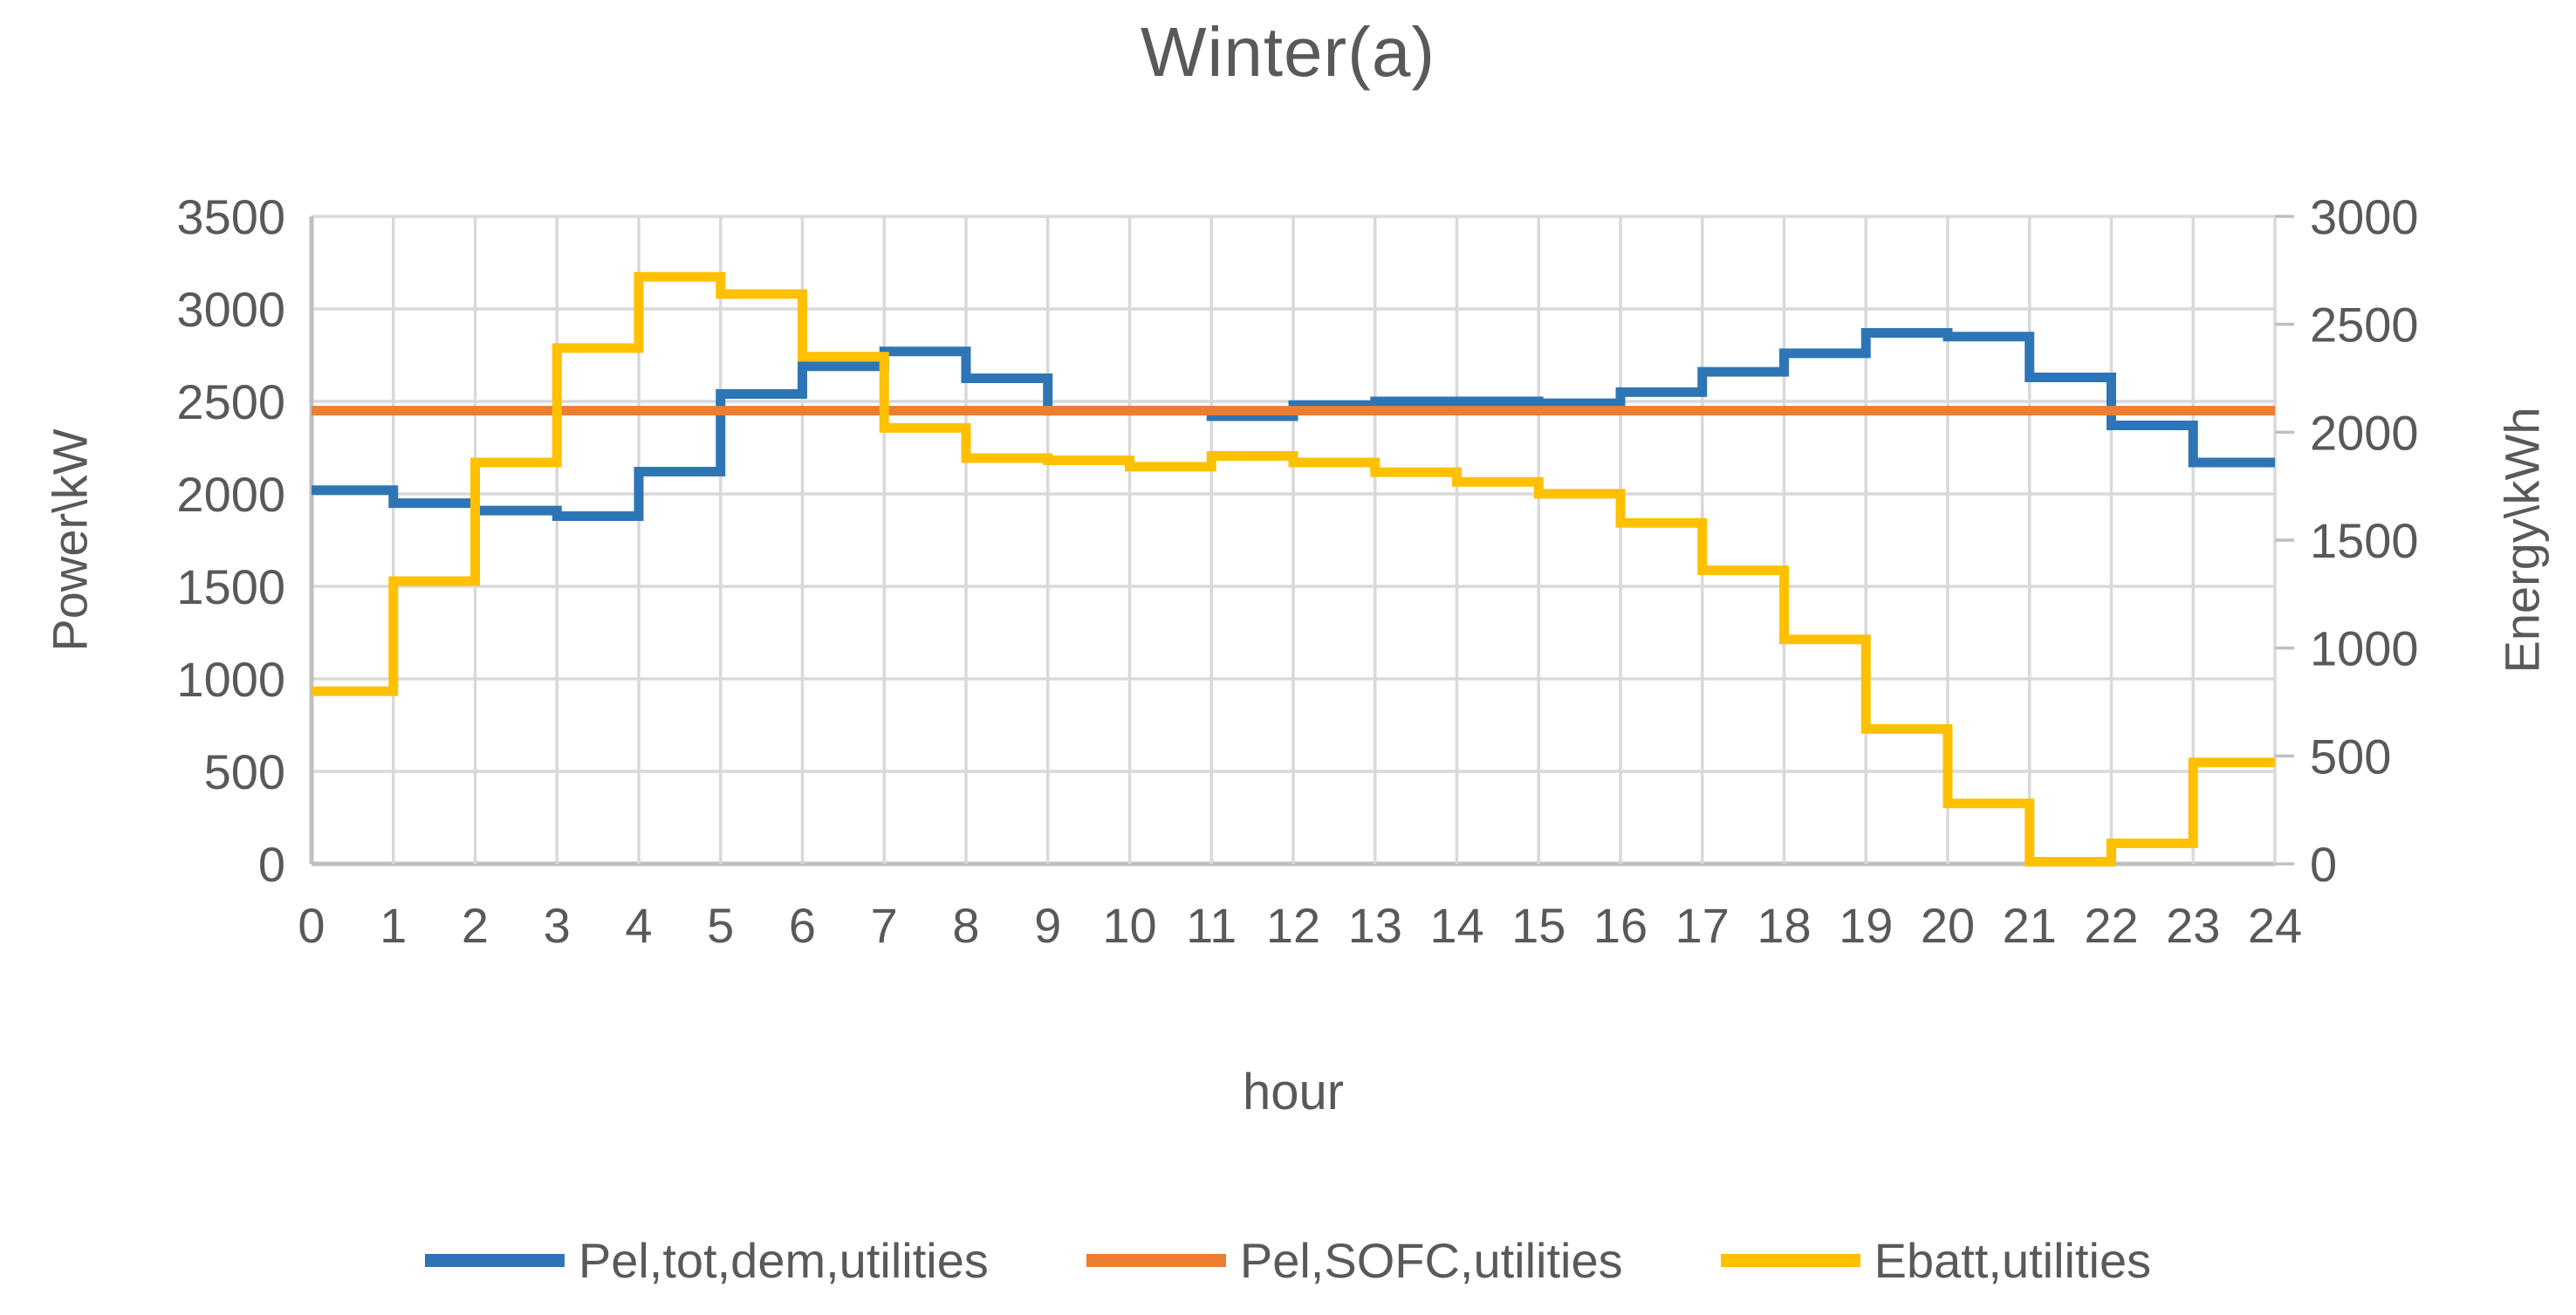 This screenshot has height=1315, width=2576. Describe the element at coordinates (2350, 757) in the screenshot. I see `right-axis-tick-label: 500` at that location.